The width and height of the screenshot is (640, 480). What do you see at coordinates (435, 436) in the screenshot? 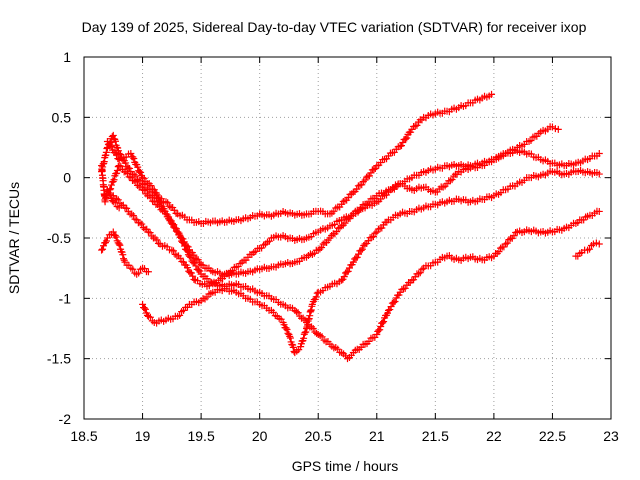
I see `x-tick-label: 21.5` at bounding box center [435, 436].